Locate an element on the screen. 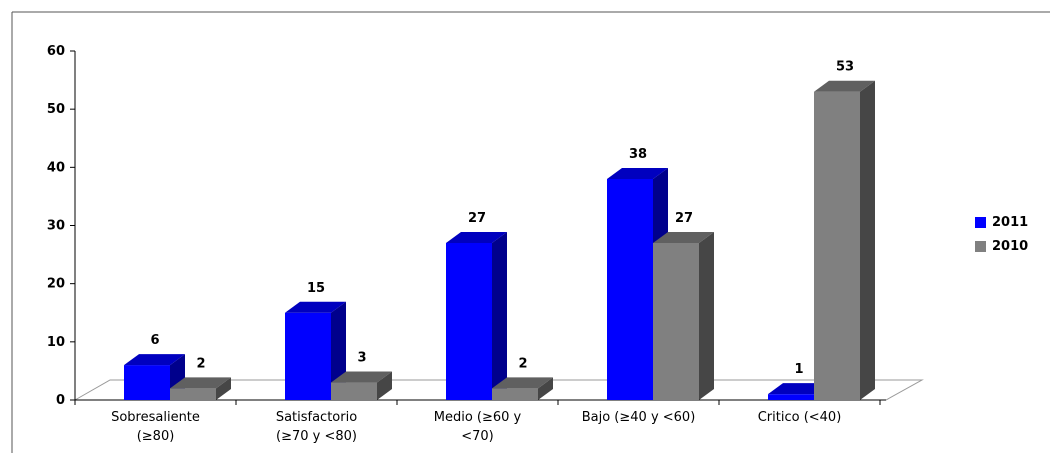  data-label-2011-3: 38 is located at coordinates (638, 154).